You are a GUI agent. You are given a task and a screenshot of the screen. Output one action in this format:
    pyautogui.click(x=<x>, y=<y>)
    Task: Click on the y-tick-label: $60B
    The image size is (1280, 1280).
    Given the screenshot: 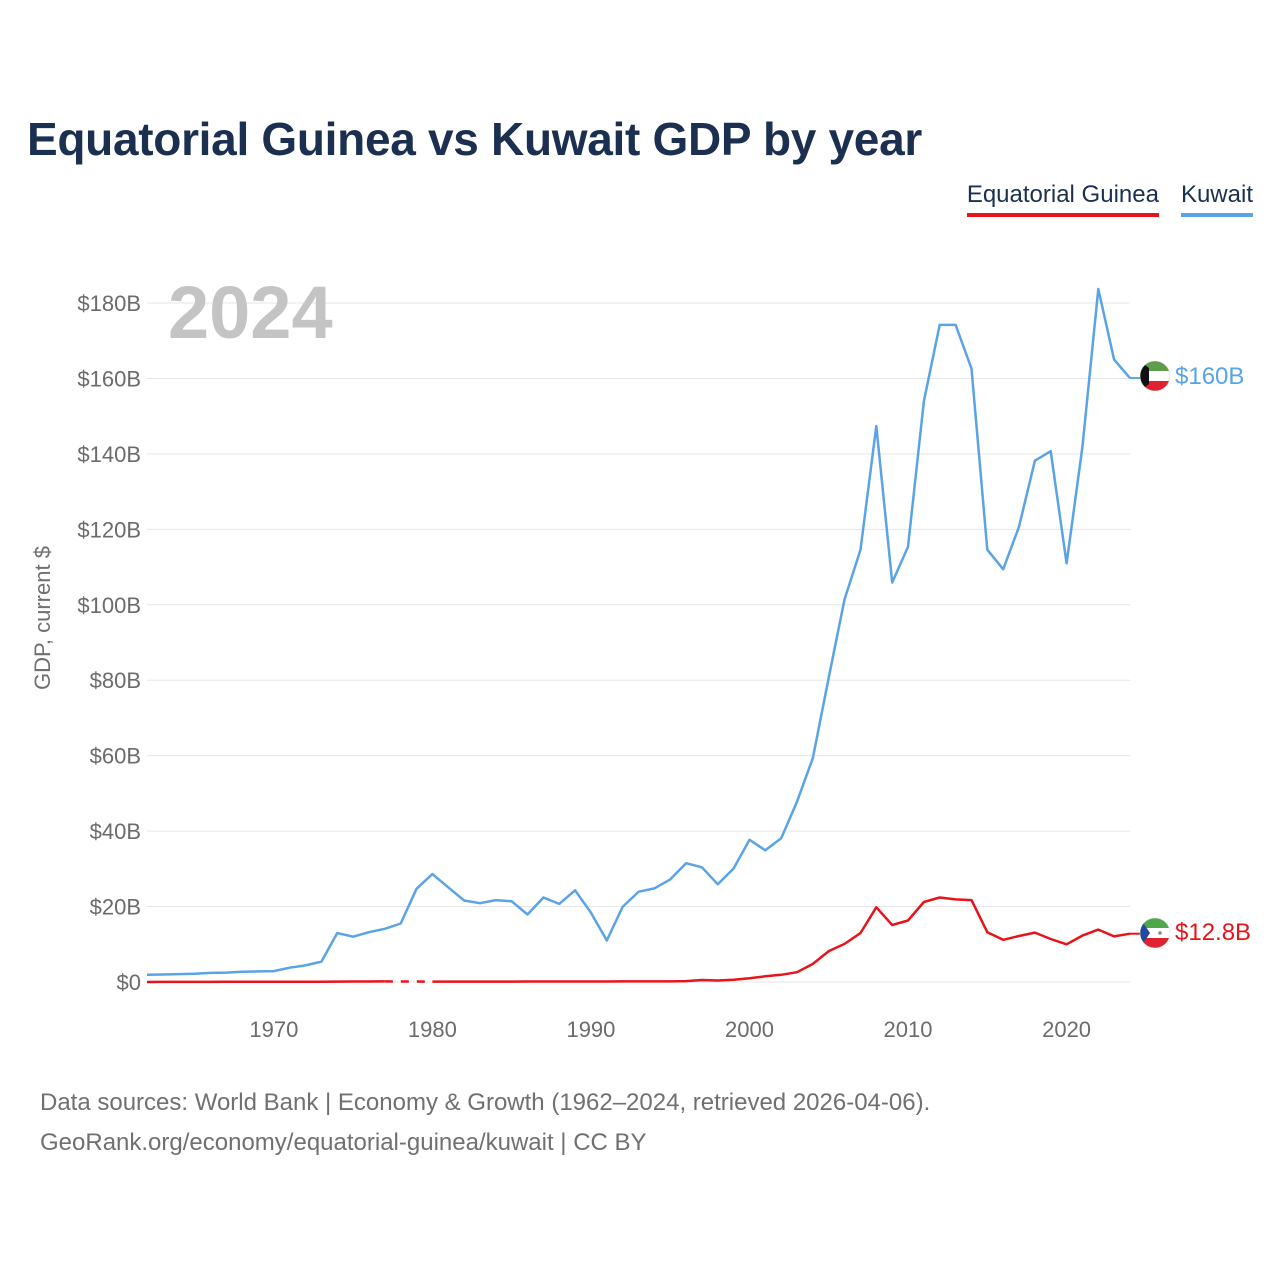 What is the action you would take?
    pyautogui.click(x=115, y=756)
    